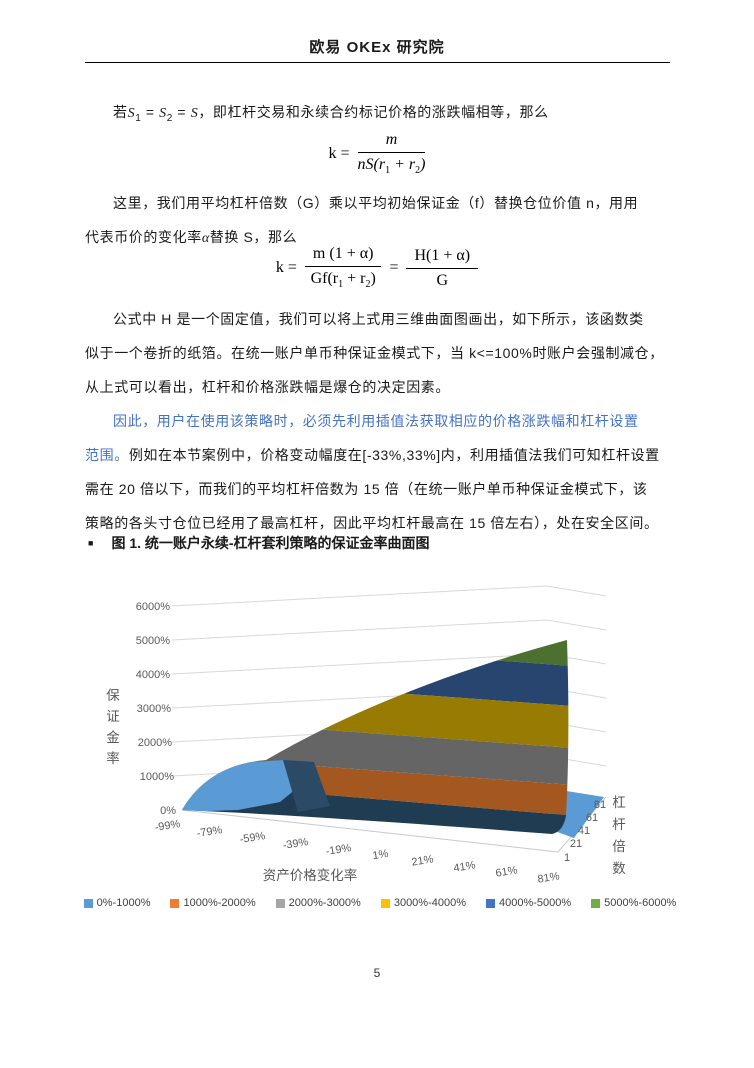 The image size is (754, 1068). I want to click on x-axis-tick: 41%, so click(465, 866).